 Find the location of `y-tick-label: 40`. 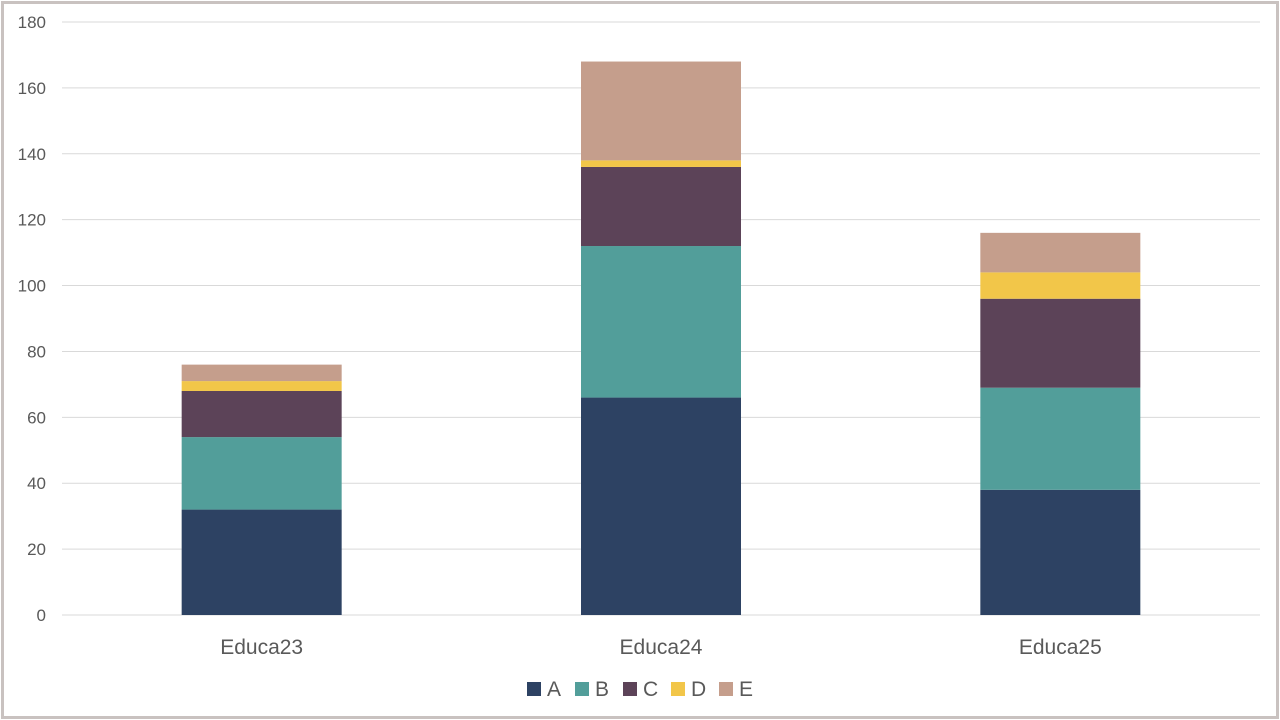

y-tick-label: 40 is located at coordinates (36, 483).